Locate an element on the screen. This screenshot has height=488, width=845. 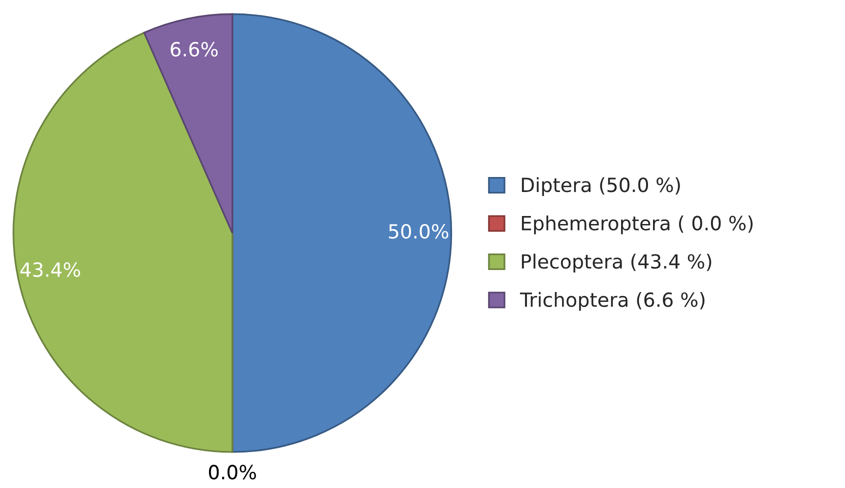
data-label: 50.0% is located at coordinates (418, 231).